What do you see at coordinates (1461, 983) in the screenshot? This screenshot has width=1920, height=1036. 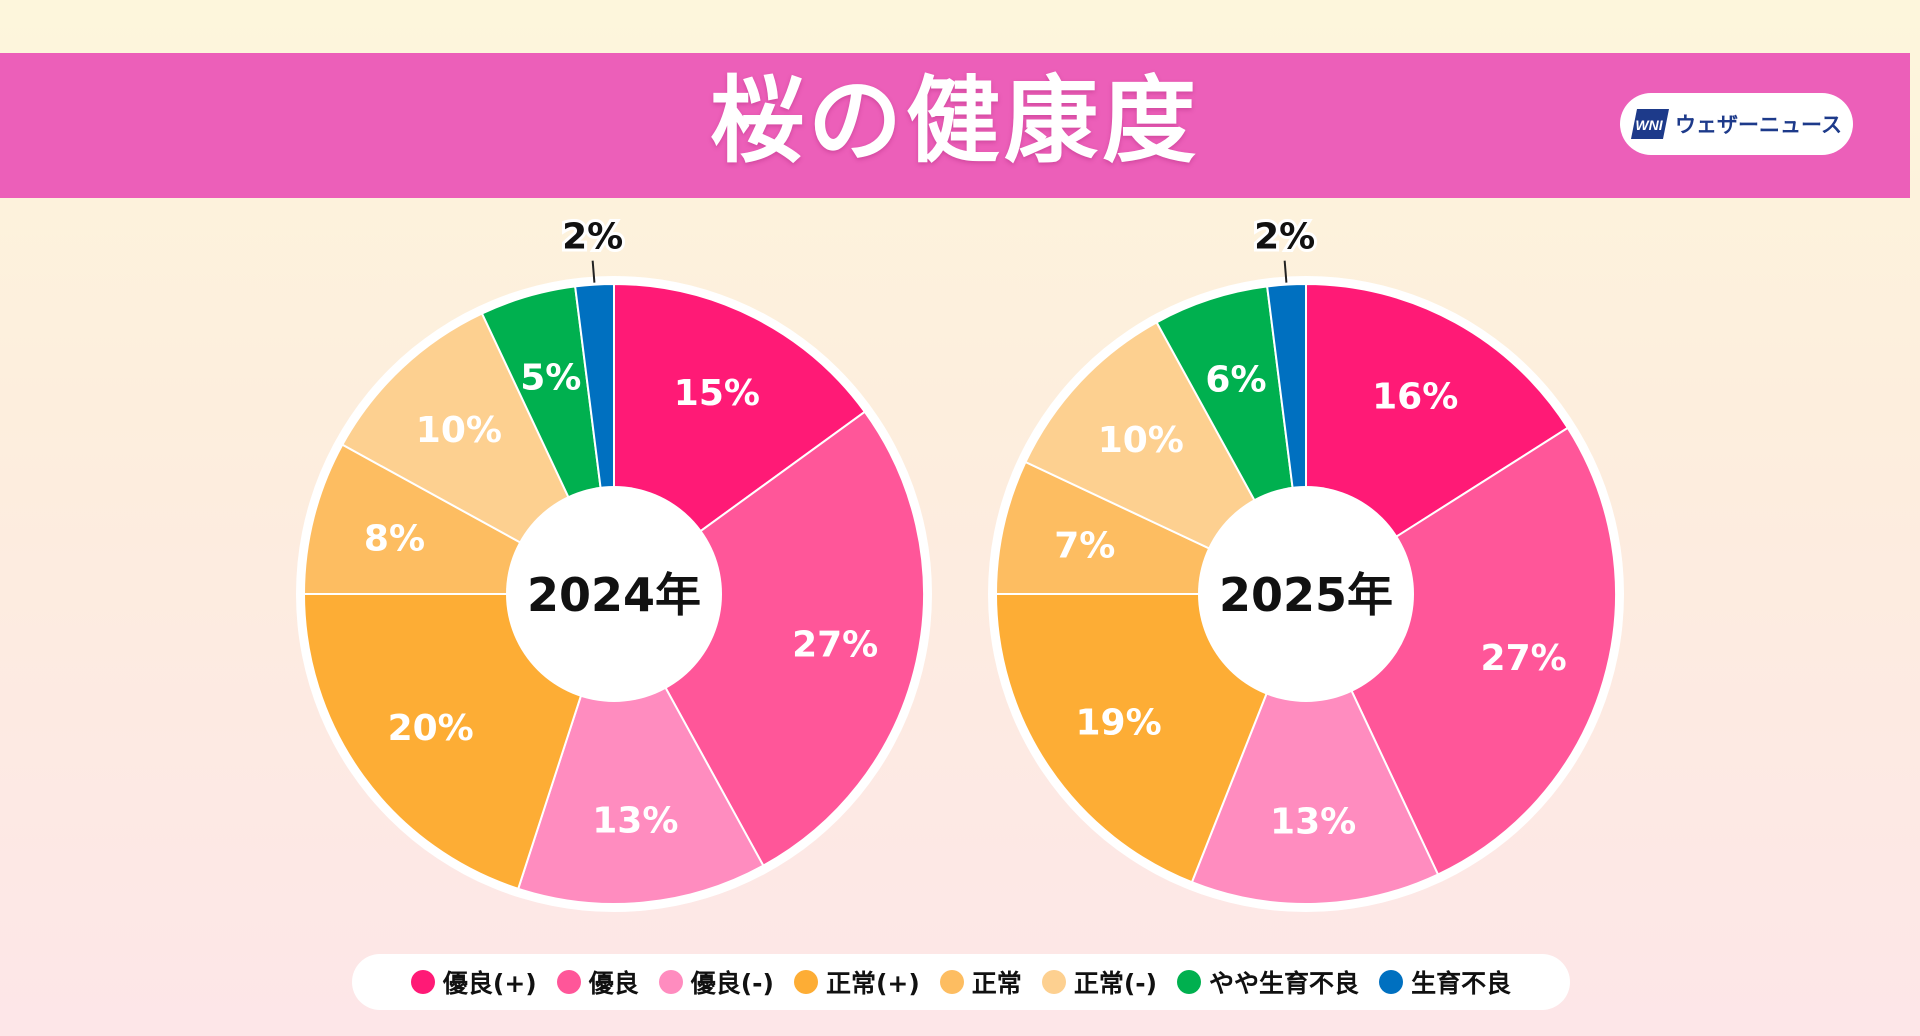 I see `legend-label: 生育不良` at bounding box center [1461, 983].